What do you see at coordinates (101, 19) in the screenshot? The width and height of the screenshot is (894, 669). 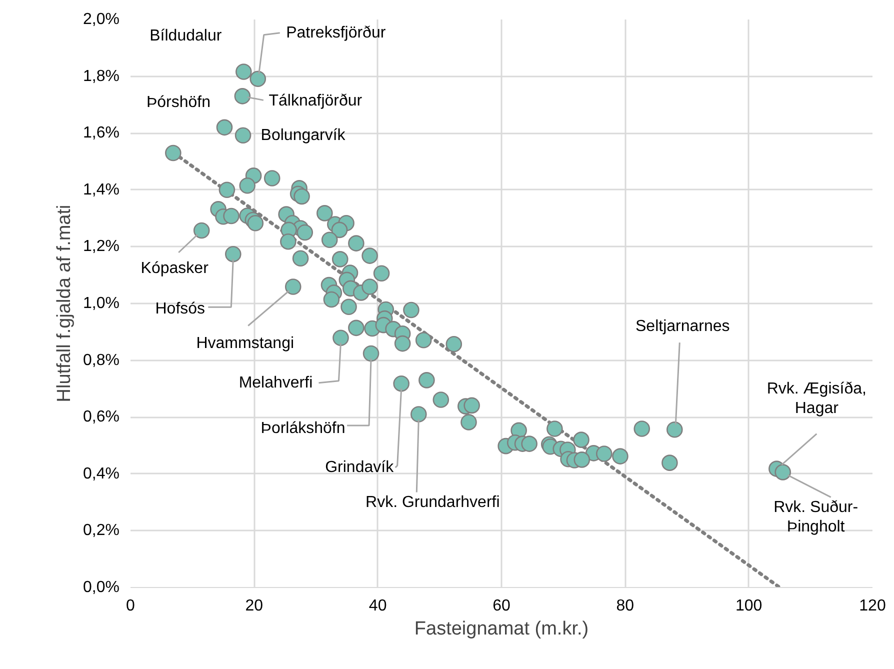 I see `y-tick-label: 2,0%` at bounding box center [101, 19].